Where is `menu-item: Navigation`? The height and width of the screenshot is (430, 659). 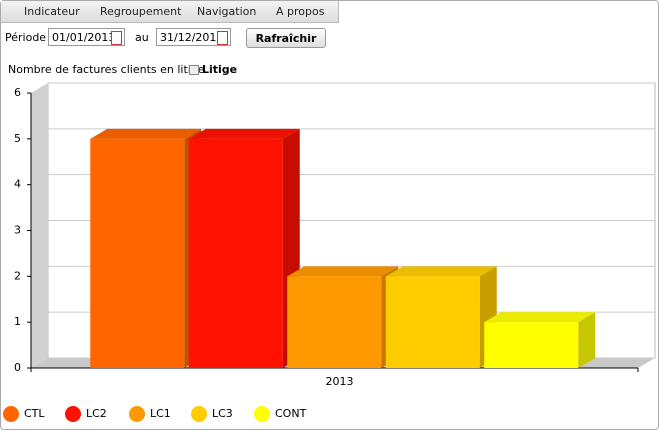 menu-item: Navigation is located at coordinates (227, 11).